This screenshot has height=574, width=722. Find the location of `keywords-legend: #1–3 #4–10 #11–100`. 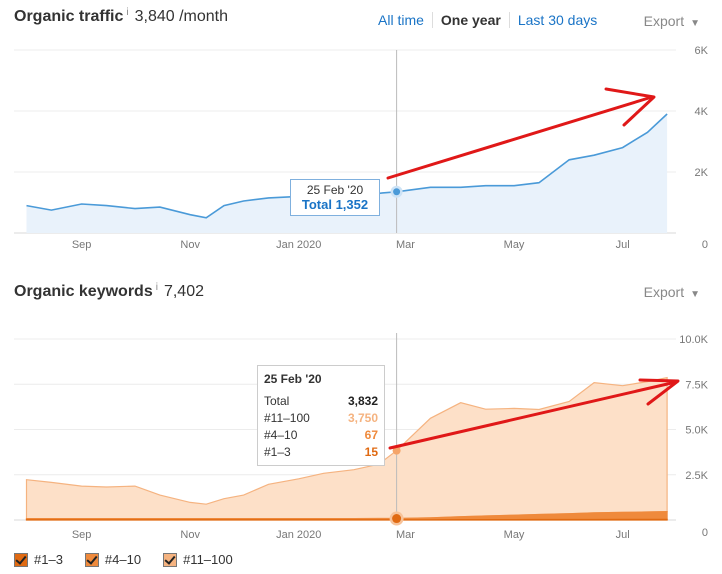

keywords-legend: #1–3 #4–10 #11–100 is located at coordinates (123, 559).